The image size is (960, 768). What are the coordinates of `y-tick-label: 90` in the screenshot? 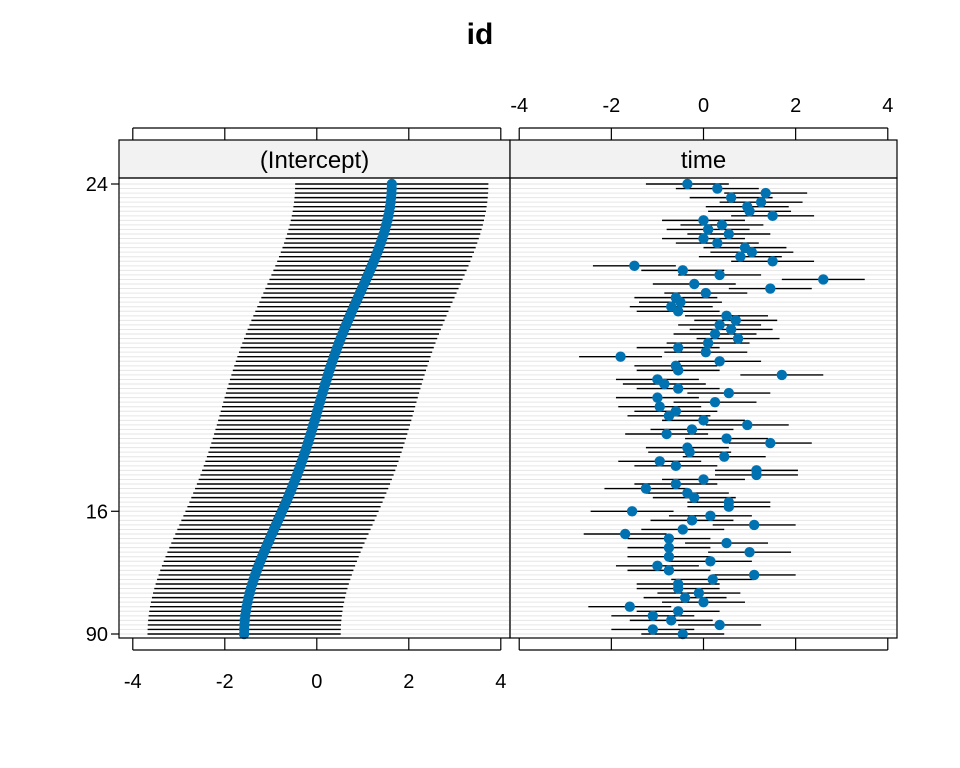 It's located at (97, 635).